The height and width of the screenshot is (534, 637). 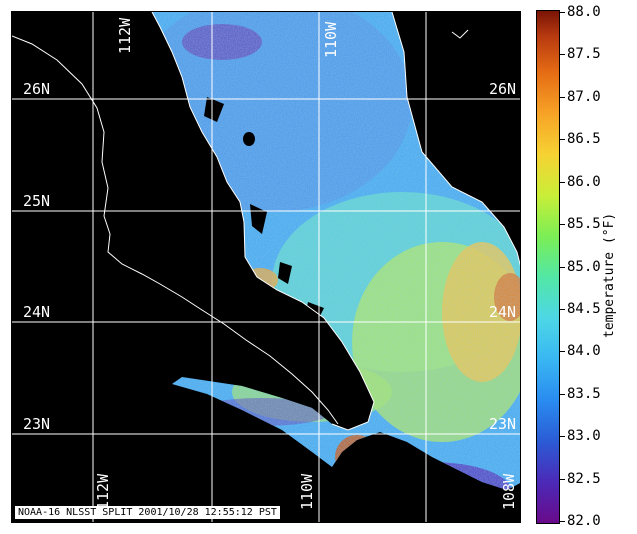 I want to click on colorbar-title: temperature (°F), so click(x=609, y=275).